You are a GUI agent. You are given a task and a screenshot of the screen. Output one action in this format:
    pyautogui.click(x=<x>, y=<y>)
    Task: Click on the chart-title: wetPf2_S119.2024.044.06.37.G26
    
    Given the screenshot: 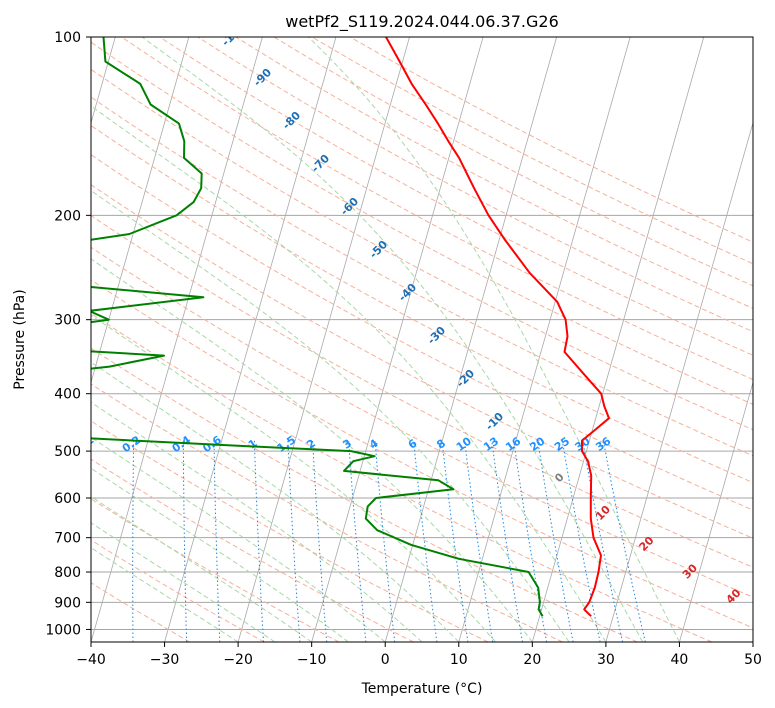 What is the action you would take?
    pyautogui.click(x=422, y=22)
    